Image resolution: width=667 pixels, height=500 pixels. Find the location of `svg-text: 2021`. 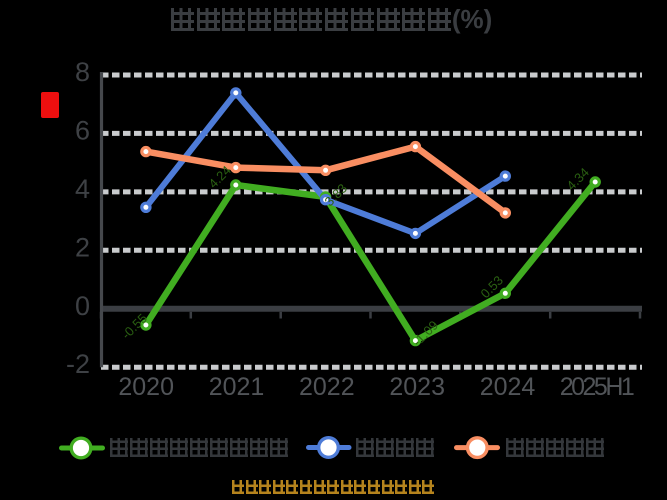

svg-text: 2021 is located at coordinates (237, 387).